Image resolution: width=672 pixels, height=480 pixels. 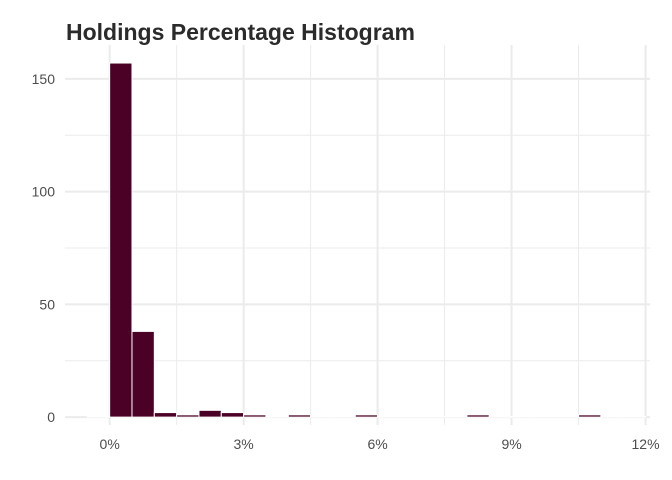 What do you see at coordinates (511, 444) in the screenshot?
I see `x-tick-label: 9%` at bounding box center [511, 444].